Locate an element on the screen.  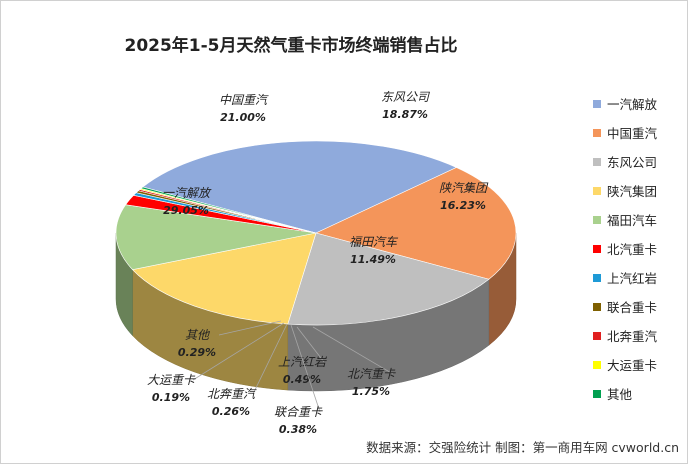
legend-item-陕汽集团: 陕汽集团 is located at coordinates (638, 190).